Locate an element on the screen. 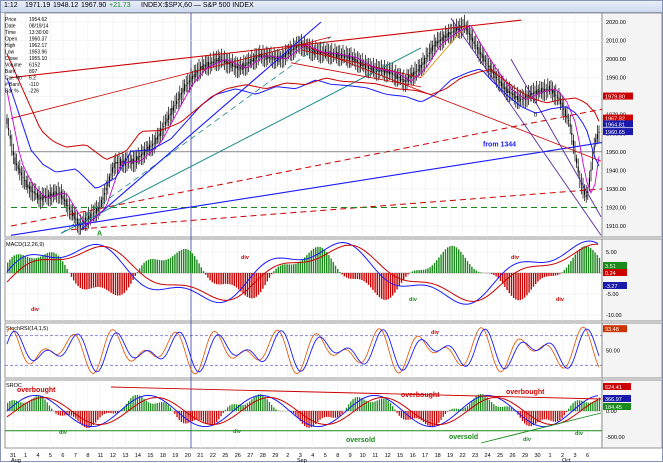  x-tick-label: 17 is located at coordinates (425, 456).